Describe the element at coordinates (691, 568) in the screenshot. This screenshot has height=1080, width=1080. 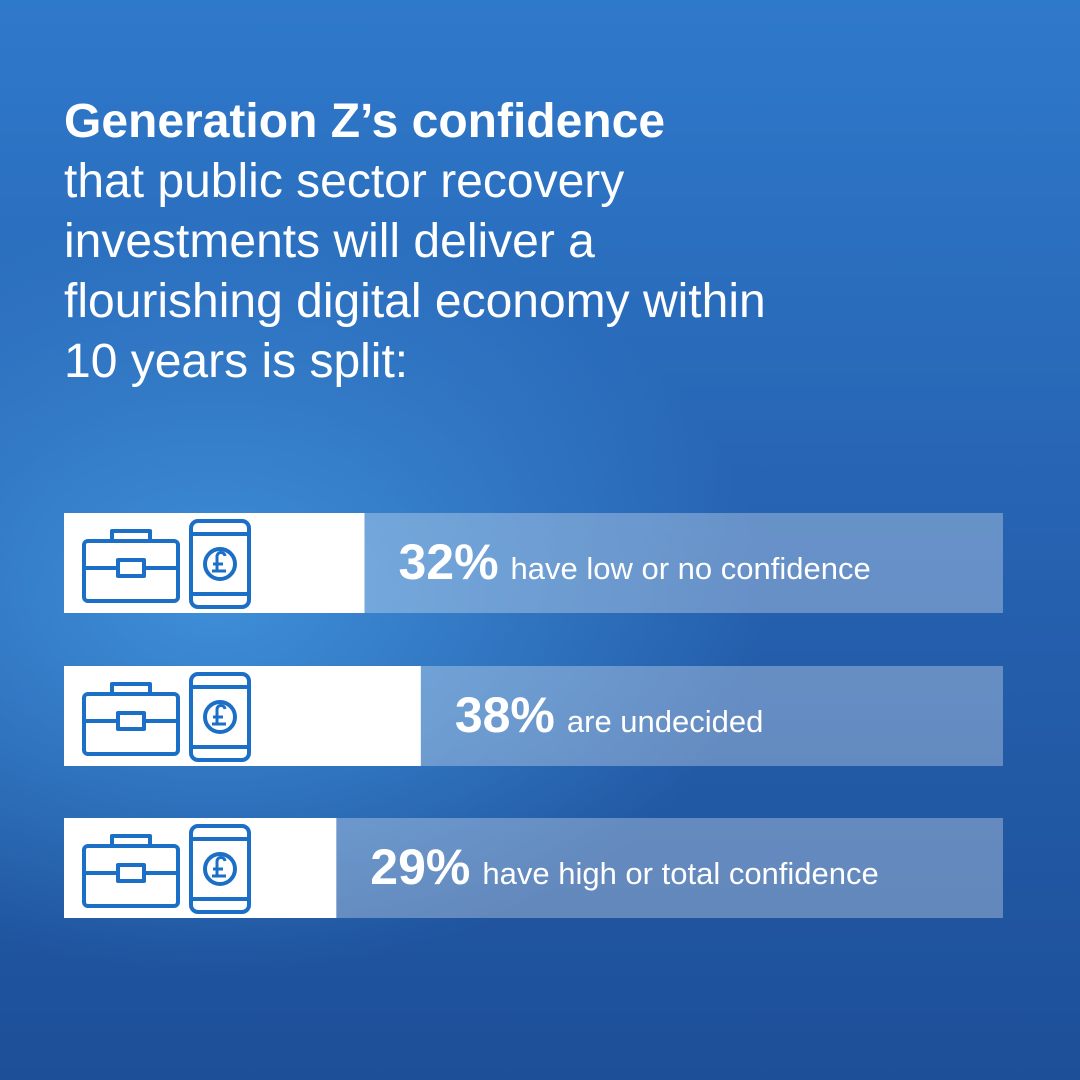
I see `category-label: have low or no confidence` at that location.